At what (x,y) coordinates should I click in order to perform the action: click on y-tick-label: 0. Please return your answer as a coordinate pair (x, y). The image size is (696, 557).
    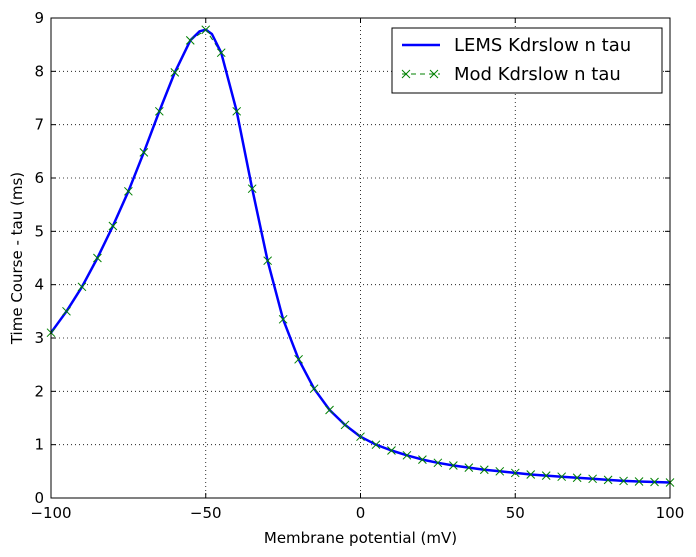
    Looking at the image, I should click on (39, 498).